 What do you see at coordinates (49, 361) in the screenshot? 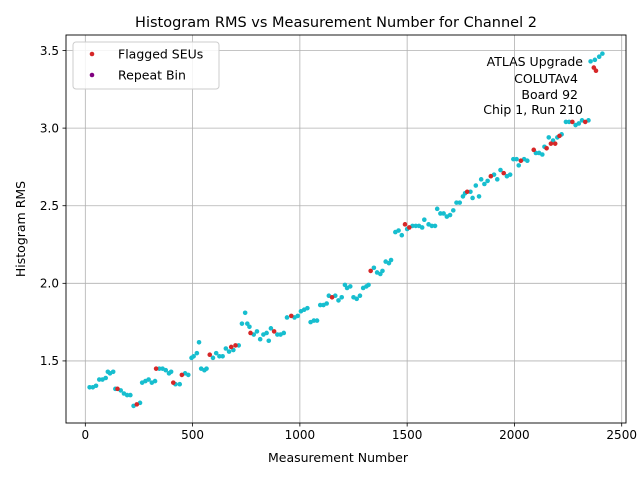
I see `y-tick-label: 1.5` at bounding box center [49, 361].